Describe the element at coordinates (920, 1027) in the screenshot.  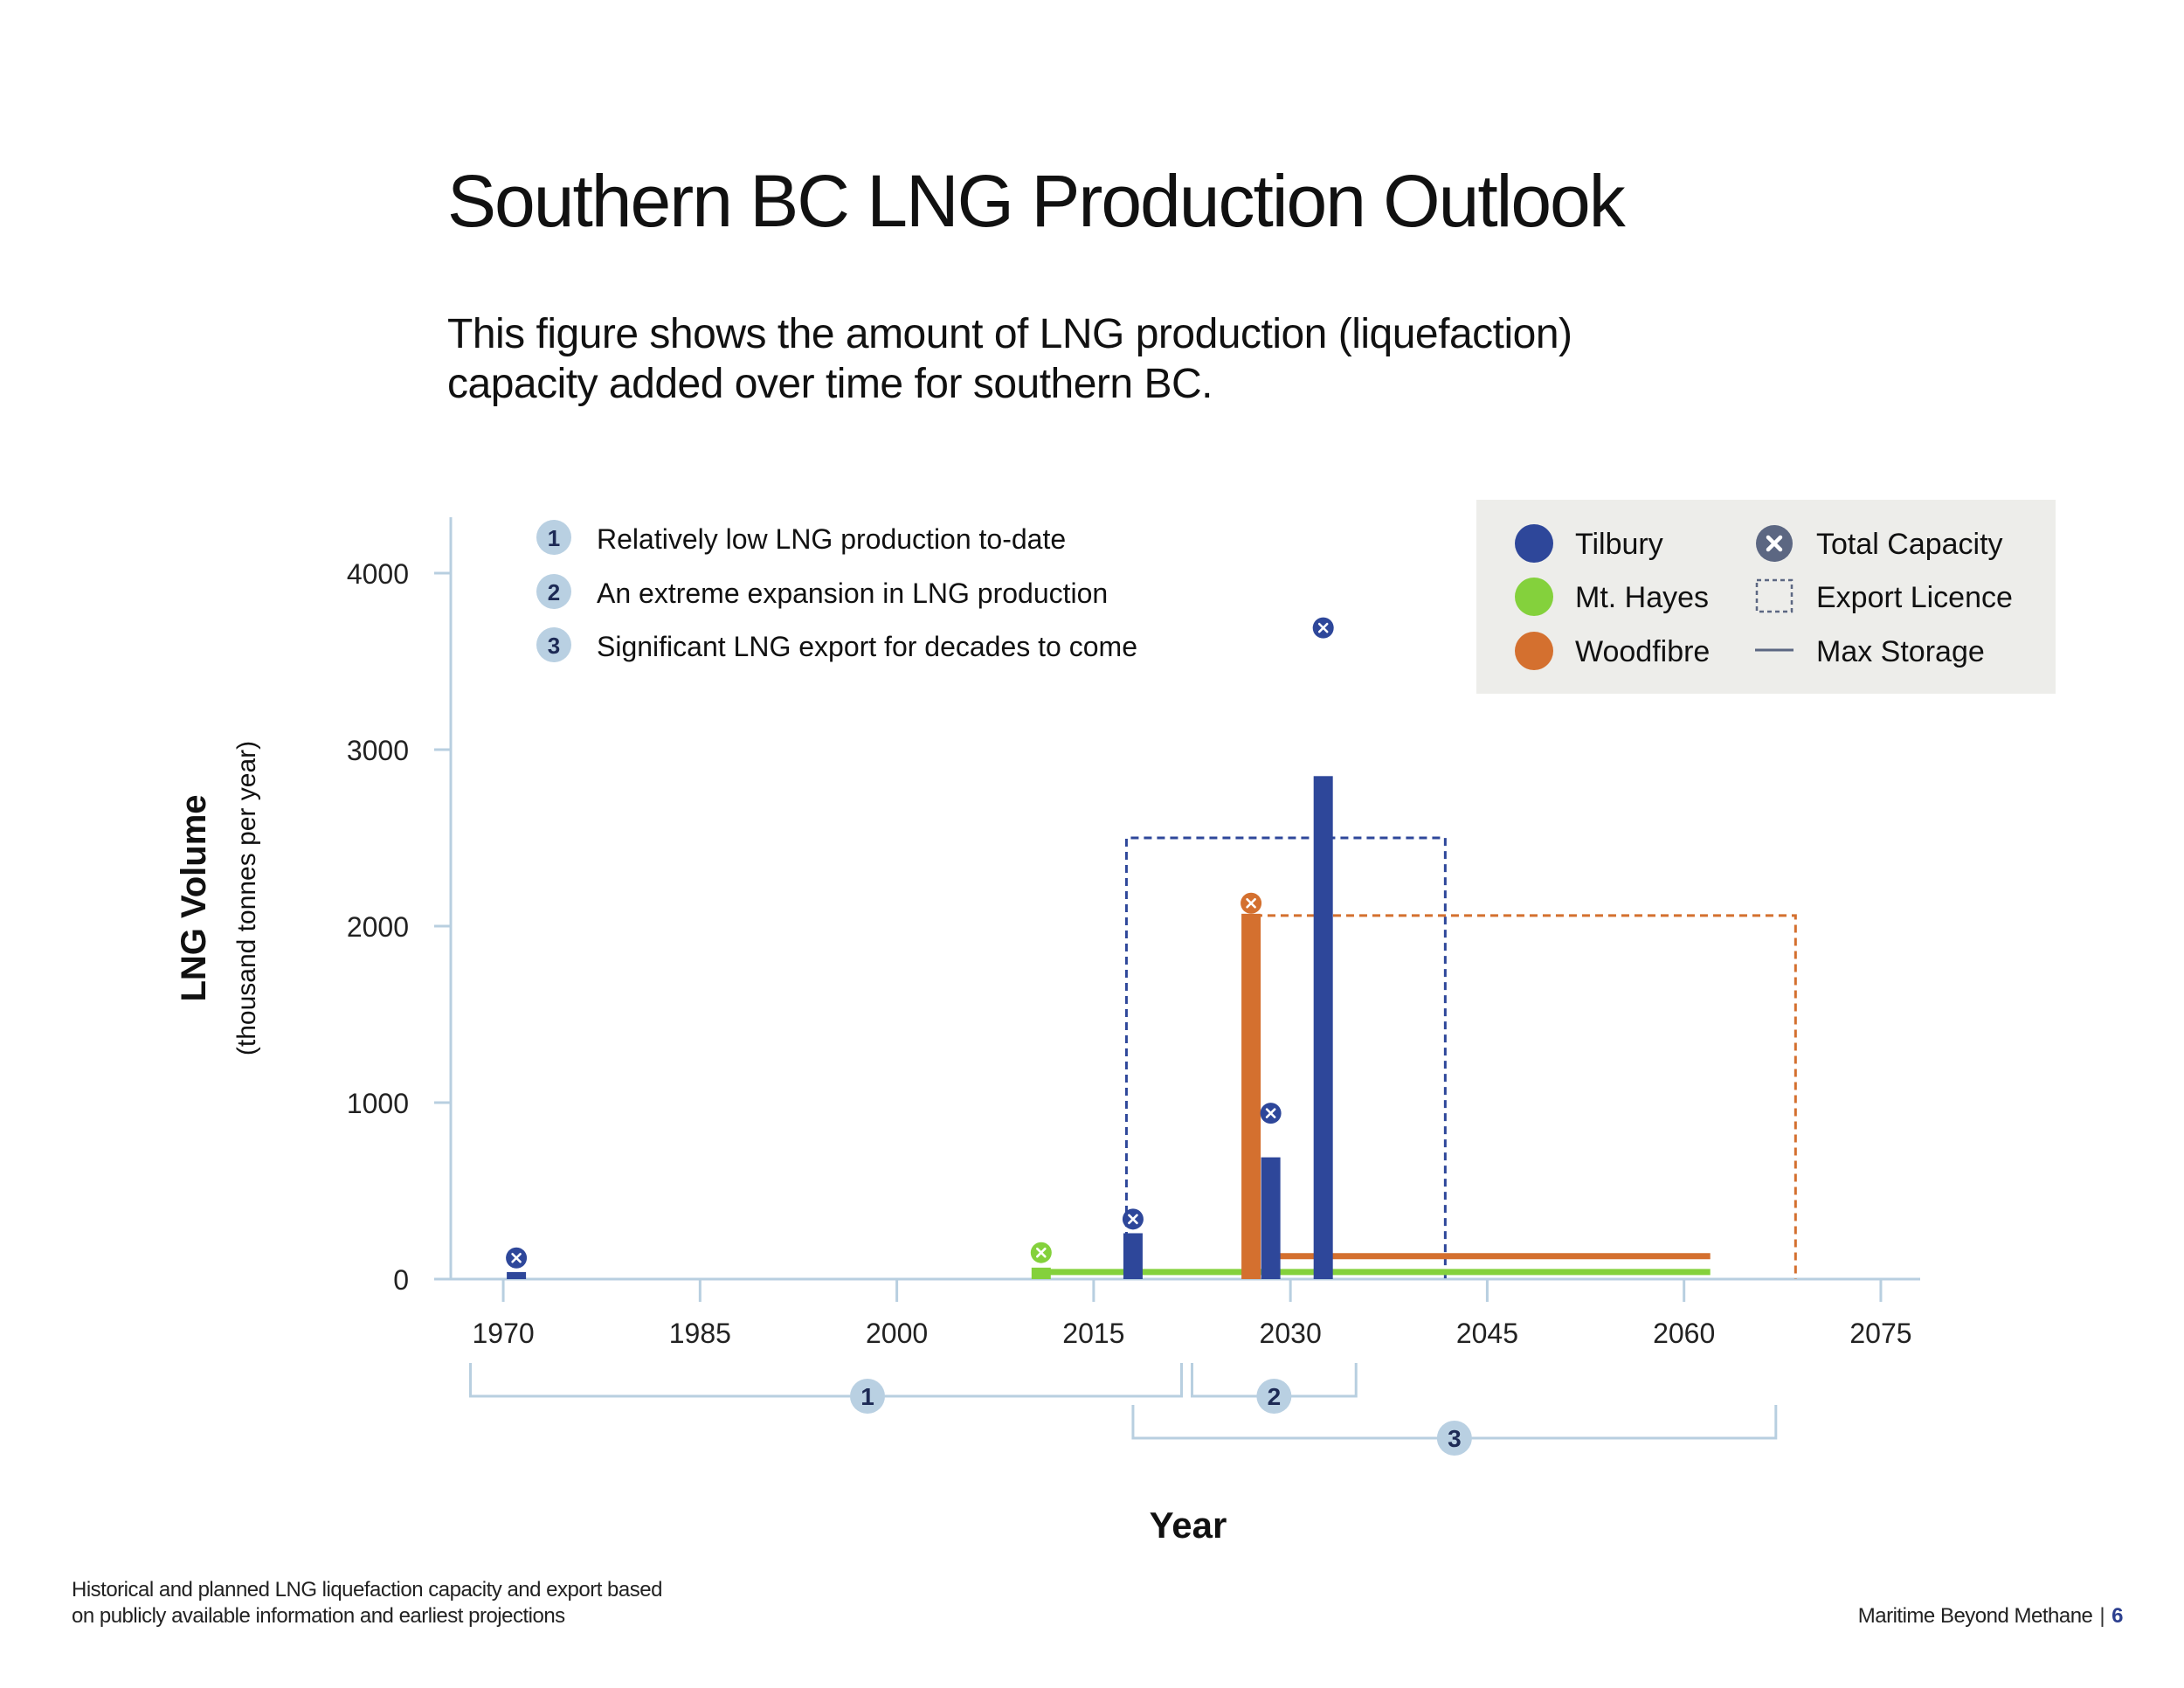
I see `capacity-bars` at that location.